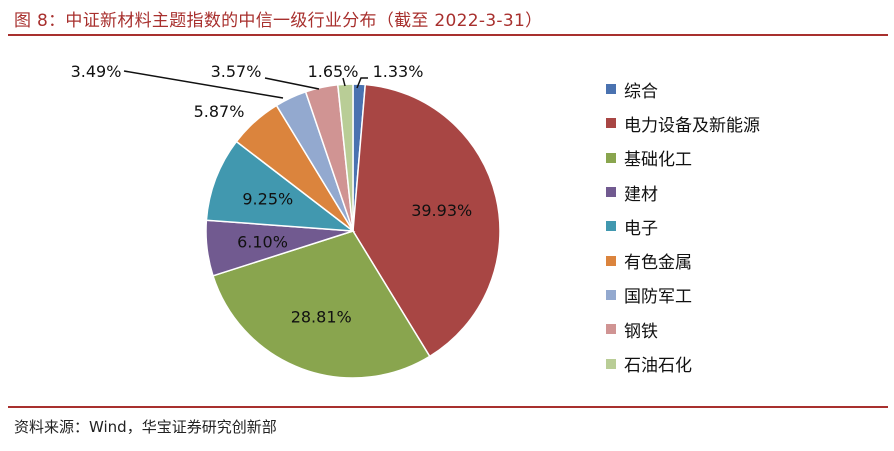  What do you see at coordinates (658, 297) in the screenshot?
I see `legend-label: 国防军工` at bounding box center [658, 297].